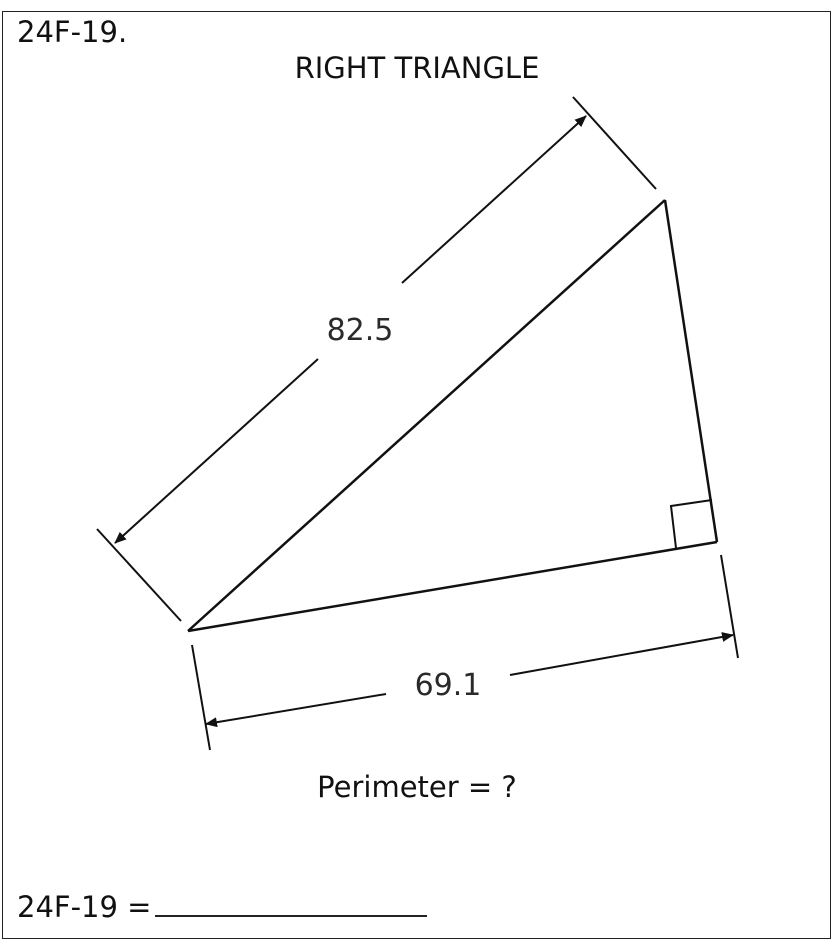 The height and width of the screenshot is (946, 834). Describe the element at coordinates (296, 710) in the screenshot. I see `dimension-arrow-left` at that location.